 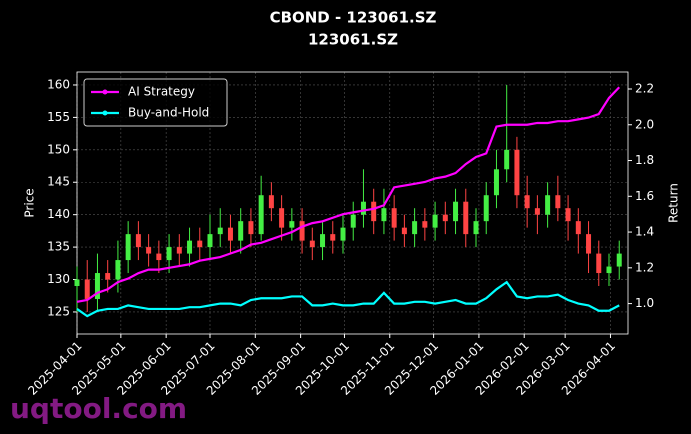 I want to click on y2-tick-label: 1.6, so click(x=644, y=196).